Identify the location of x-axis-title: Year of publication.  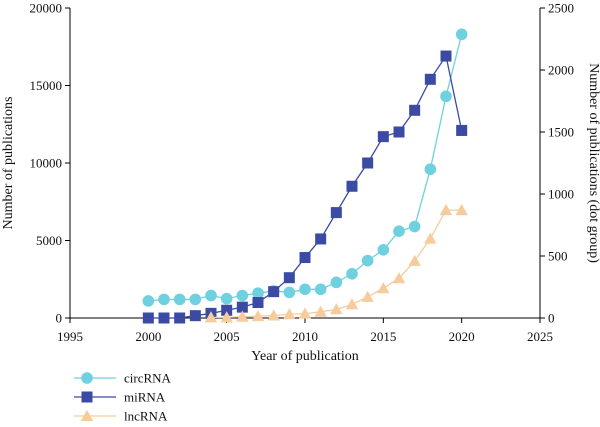
(304, 356).